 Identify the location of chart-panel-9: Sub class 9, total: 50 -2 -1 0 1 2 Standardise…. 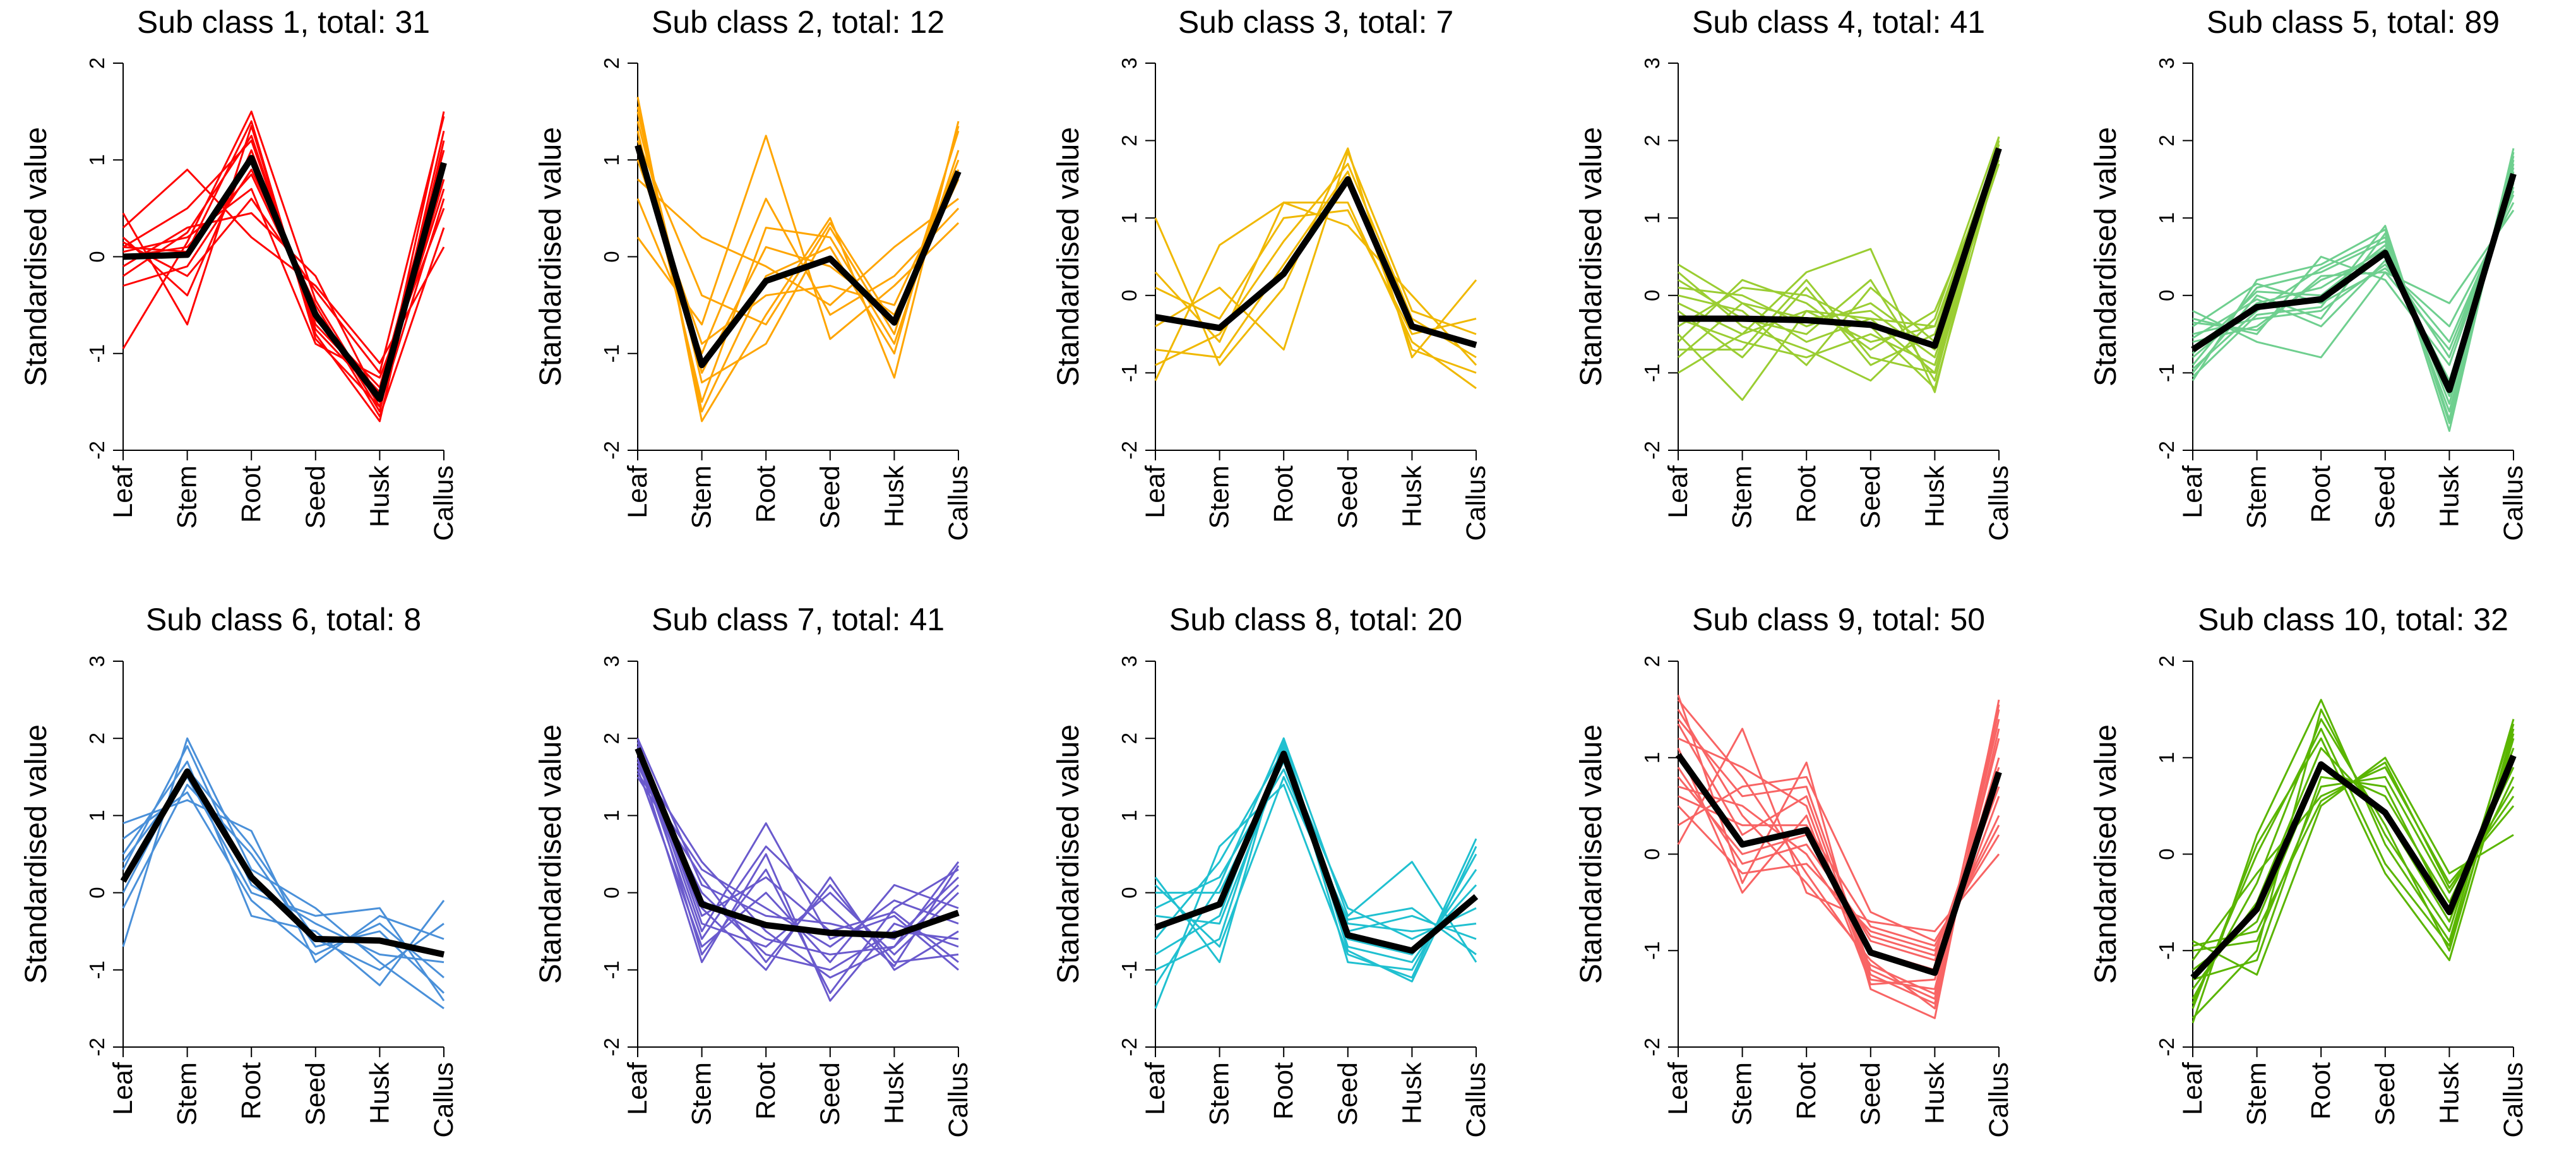
(1794, 870).